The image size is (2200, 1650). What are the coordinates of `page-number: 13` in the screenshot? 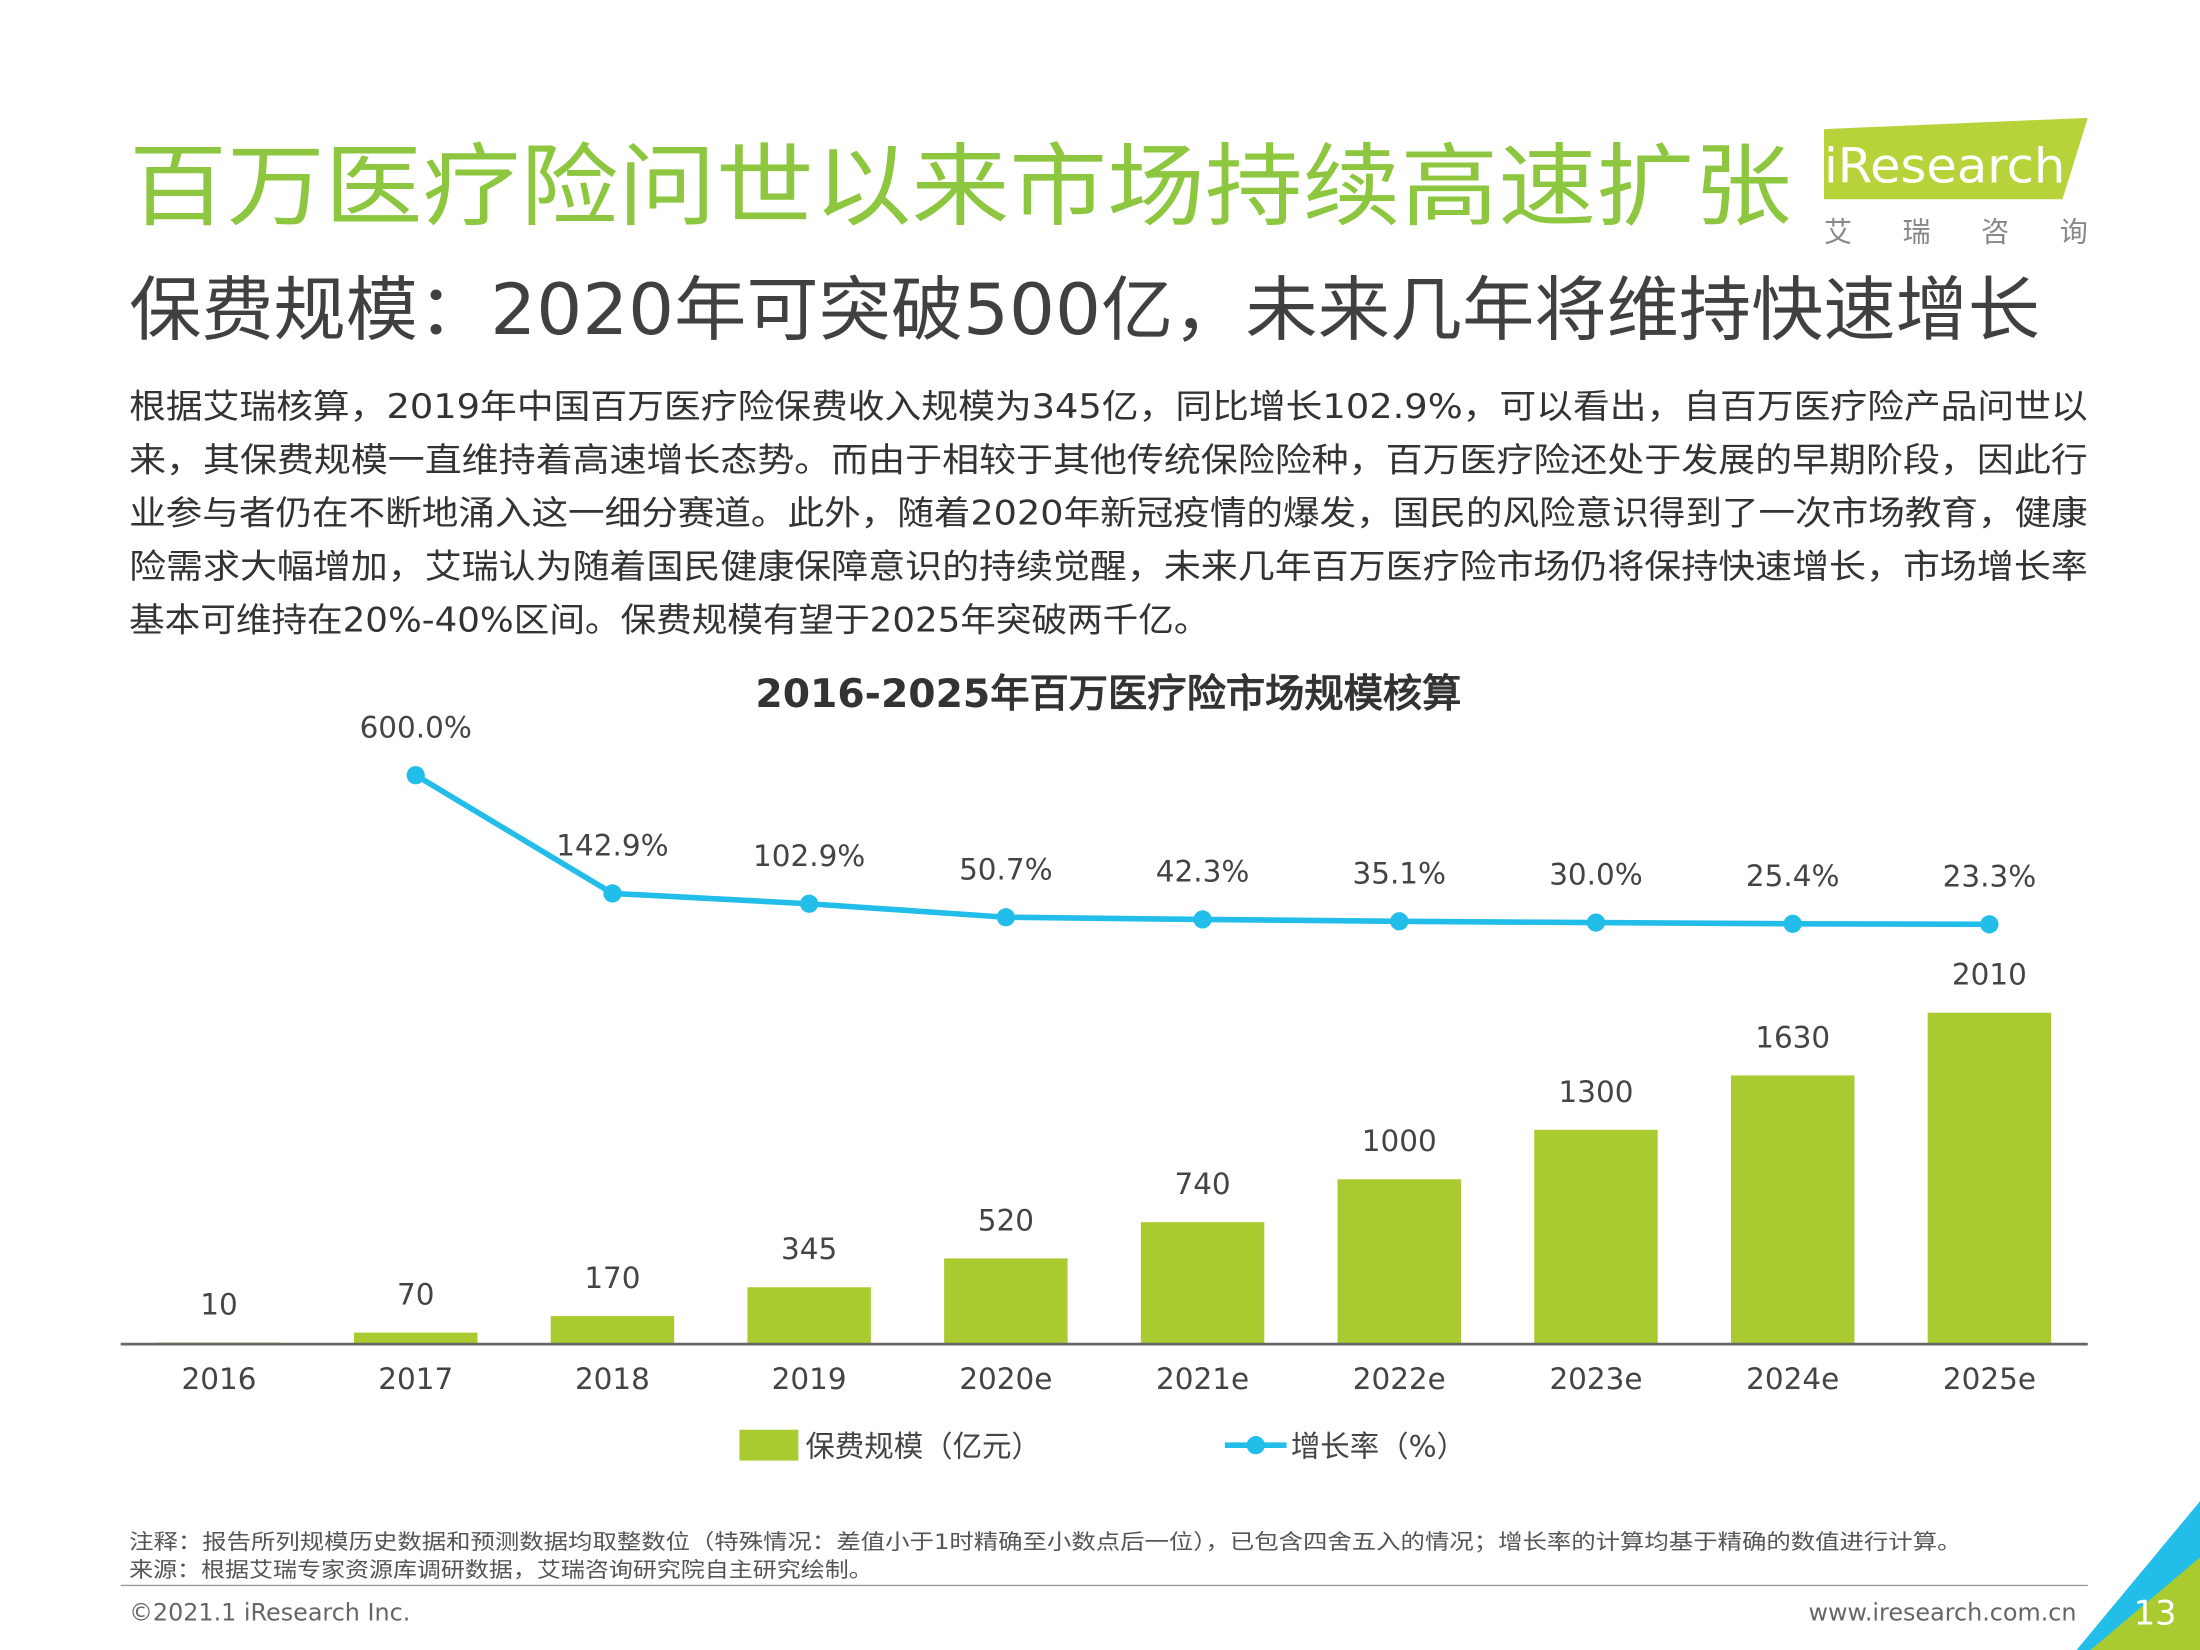 It's located at (2155, 1613).